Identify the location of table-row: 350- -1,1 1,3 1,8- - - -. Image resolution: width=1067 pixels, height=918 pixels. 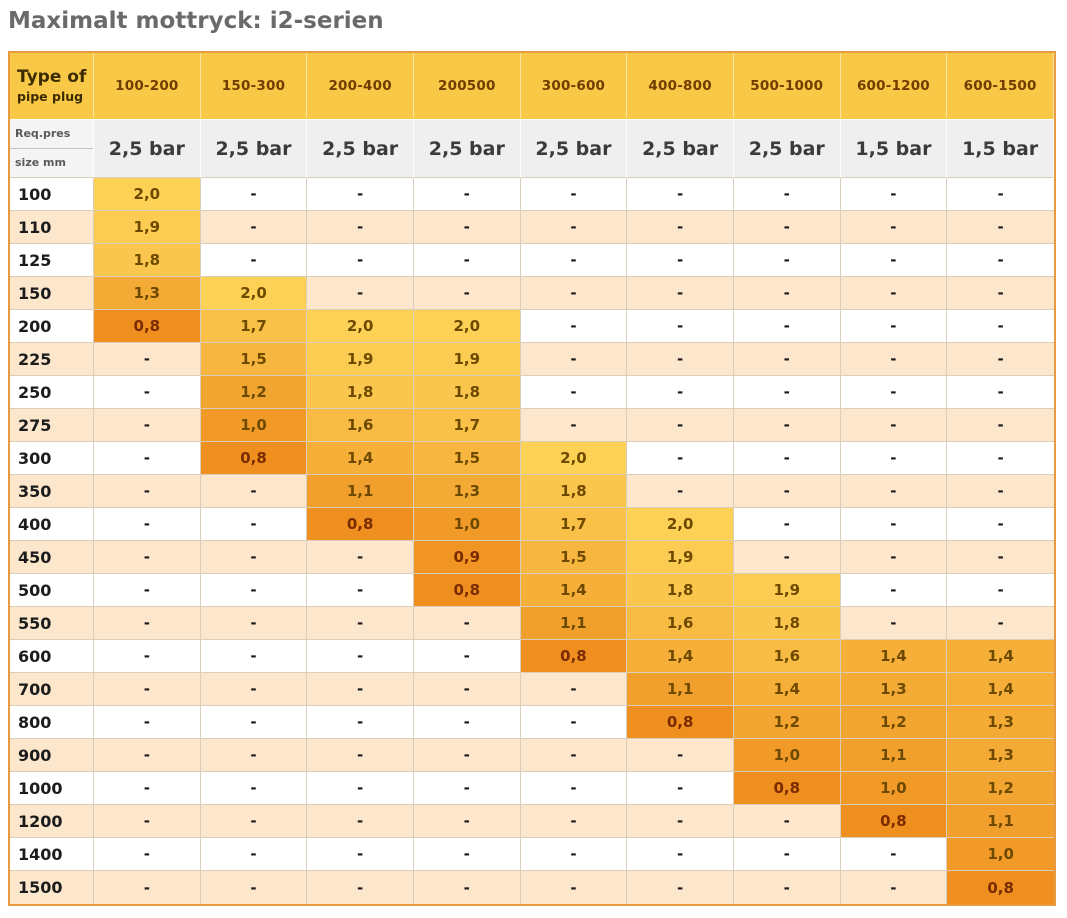
(532, 491).